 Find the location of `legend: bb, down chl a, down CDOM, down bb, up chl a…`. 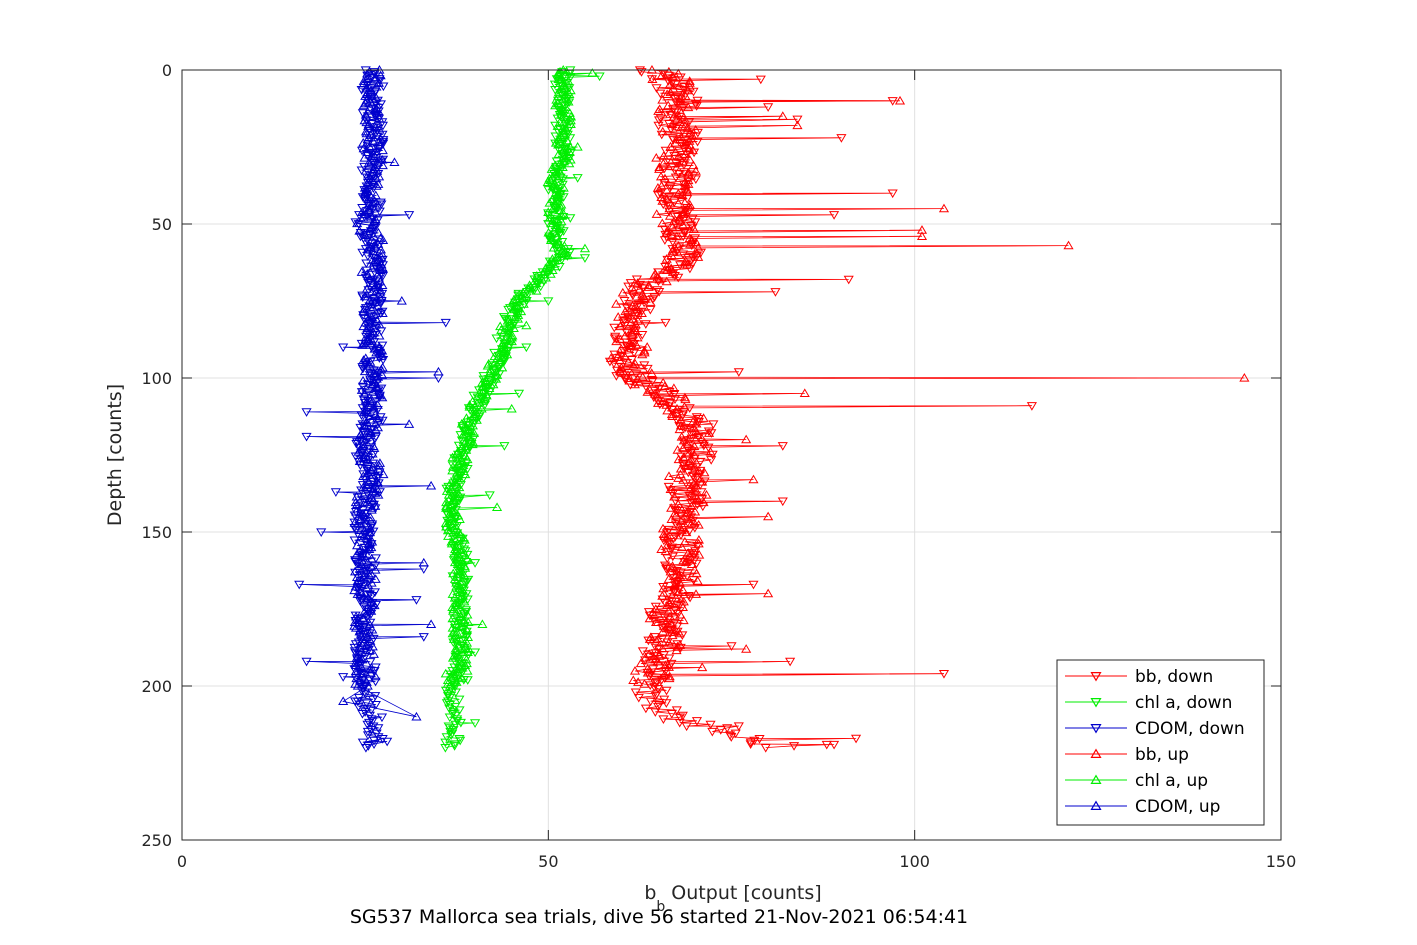

legend: bb, down chl a, down CDOM, down bb, up chl a… is located at coordinates (1160, 742).